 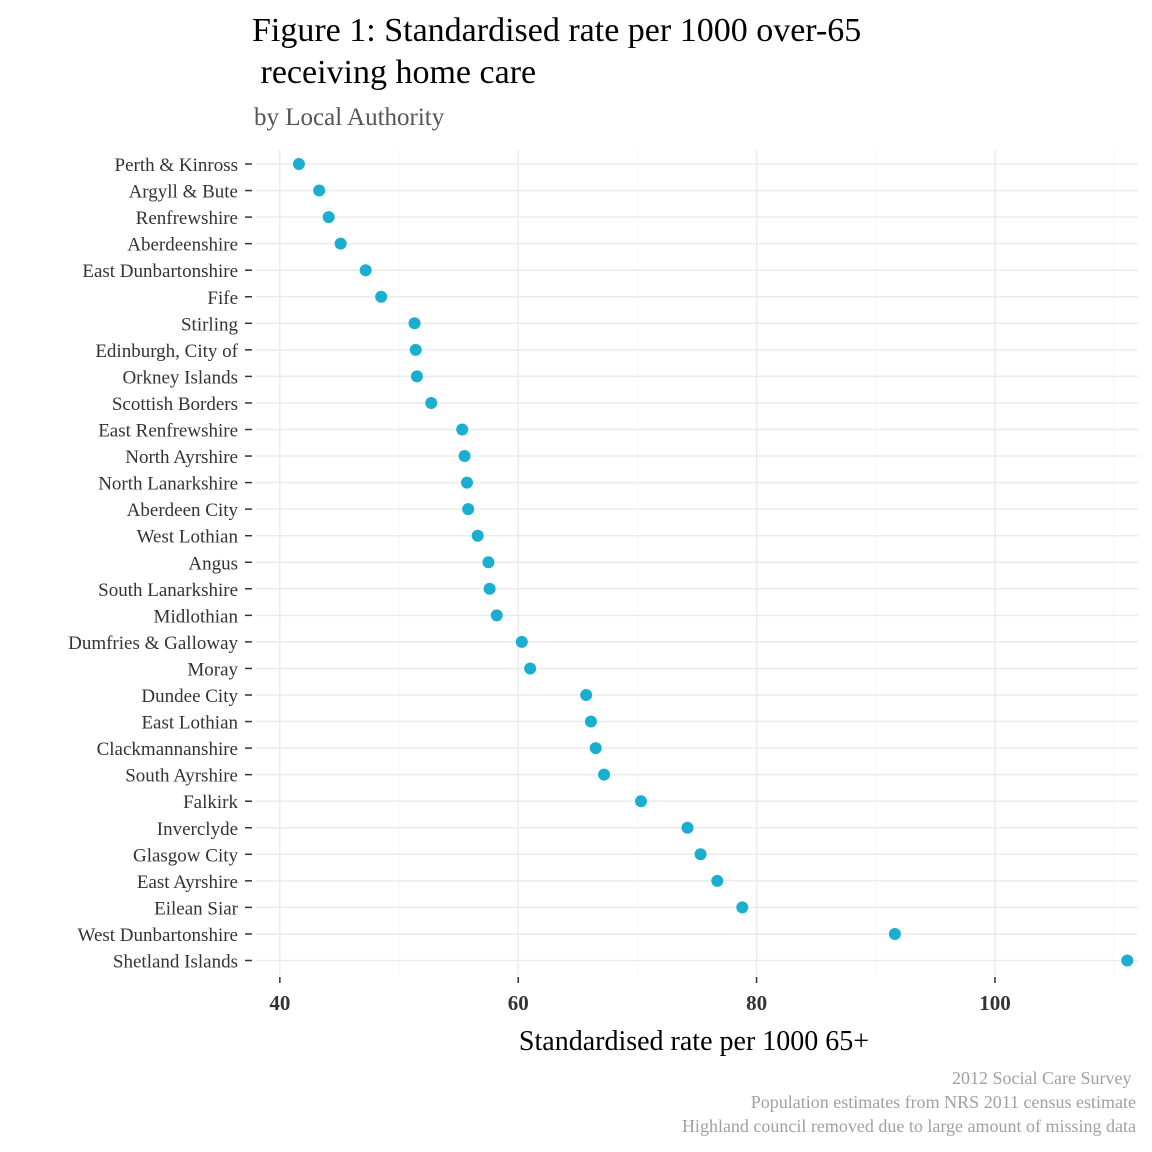 I want to click on chart-subtitle: by Local Authority, so click(x=349, y=117).